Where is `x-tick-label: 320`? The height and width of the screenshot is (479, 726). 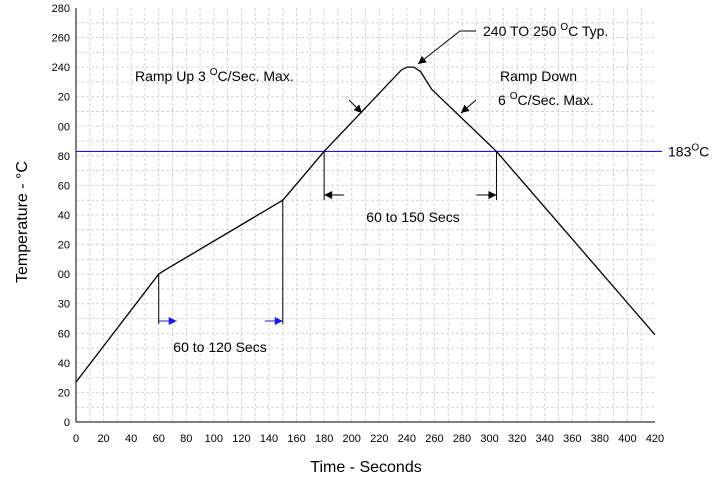 x-tick-label: 320 is located at coordinates (517, 439).